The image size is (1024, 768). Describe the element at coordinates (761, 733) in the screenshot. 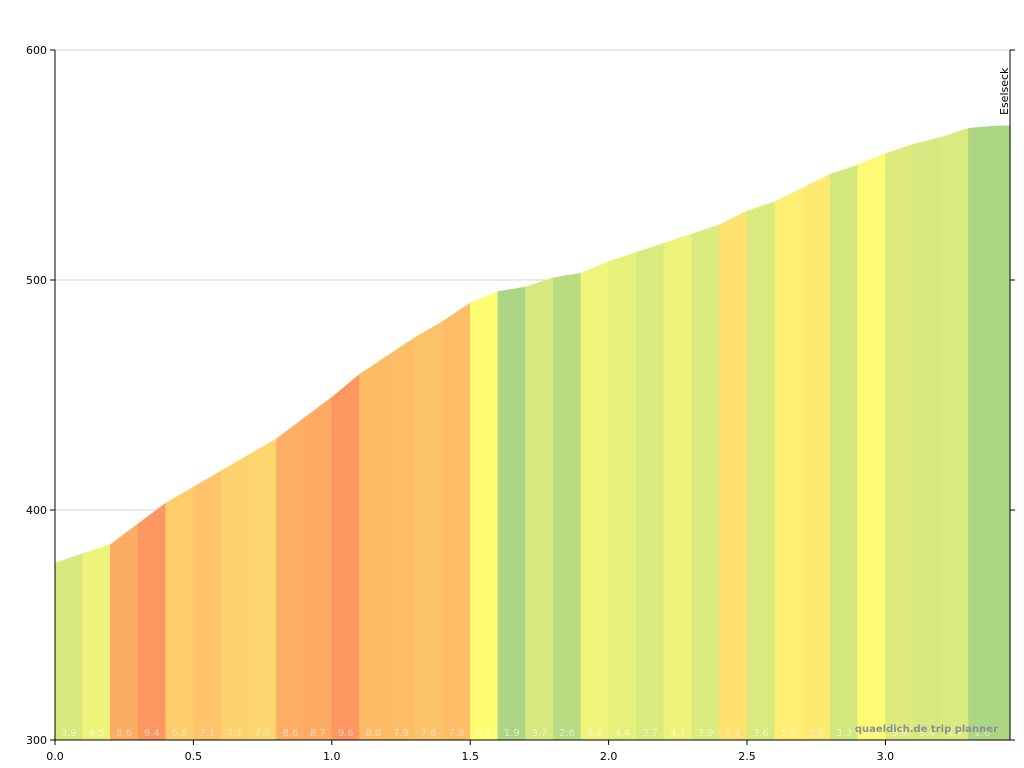

I see `grade-label-25: 3.6` at that location.